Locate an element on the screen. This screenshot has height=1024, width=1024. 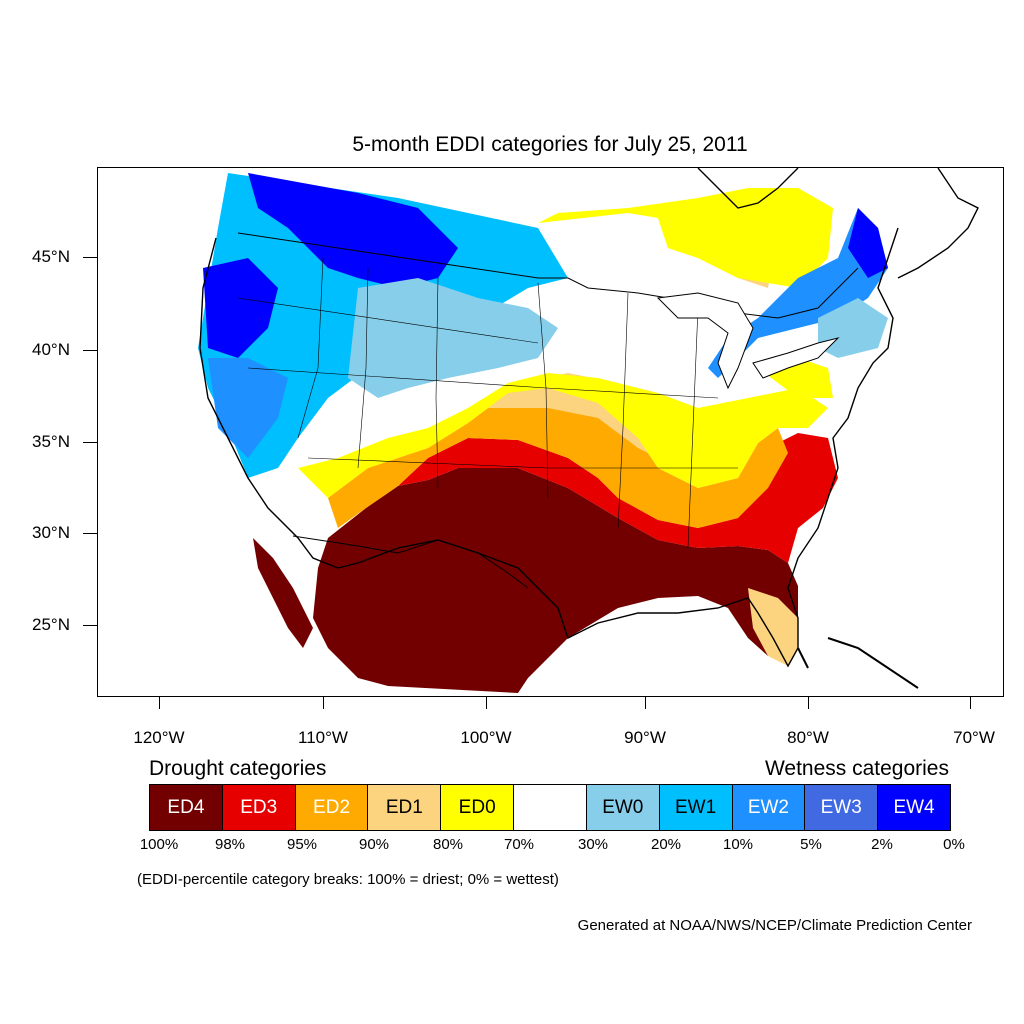
break-label: 70% is located at coordinates (519, 844).